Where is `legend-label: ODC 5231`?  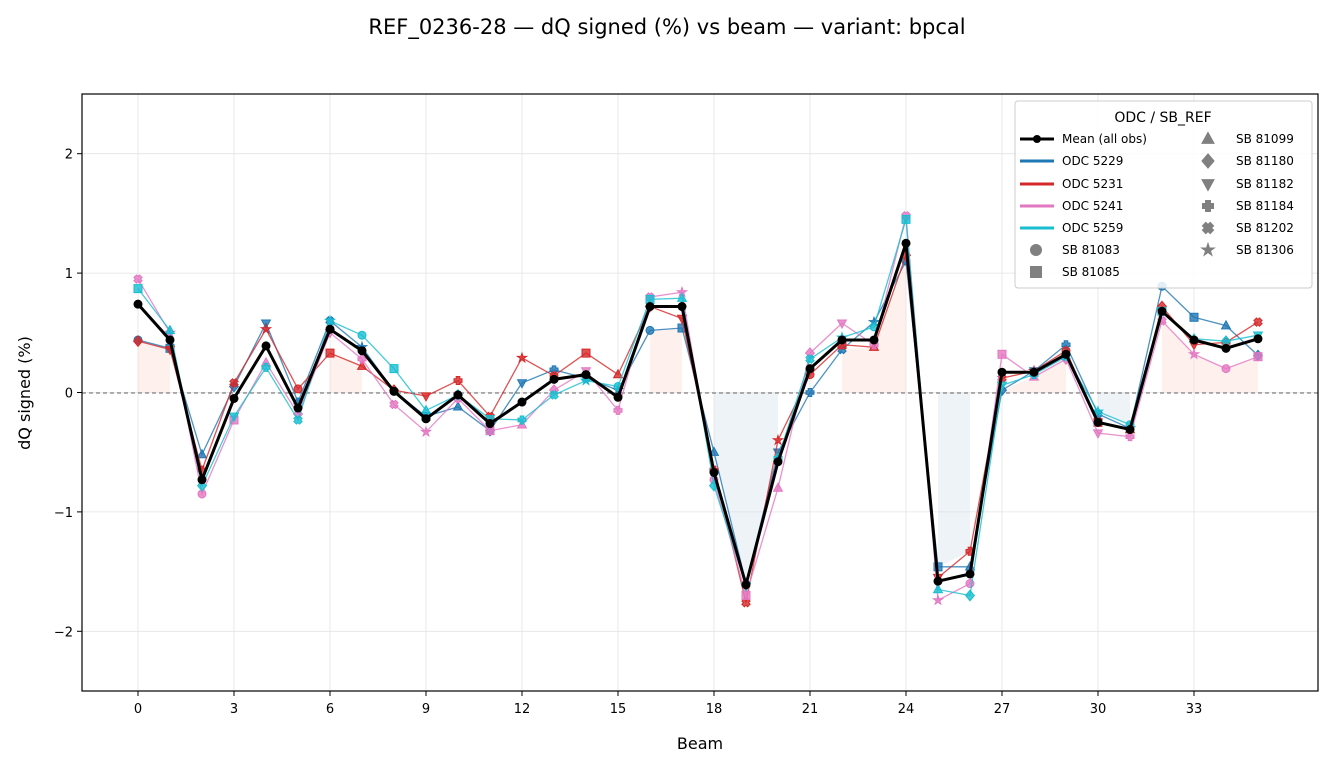 legend-label: ODC 5231 is located at coordinates (1092, 184).